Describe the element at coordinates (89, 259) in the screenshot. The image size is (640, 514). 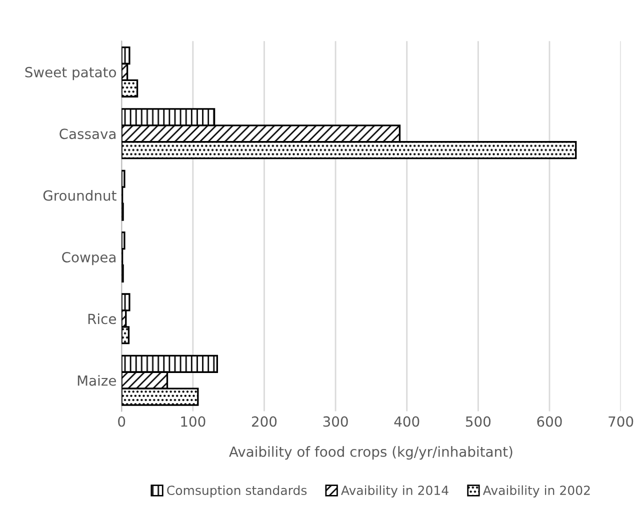
I see `y-tick-label: Cowpea` at that location.